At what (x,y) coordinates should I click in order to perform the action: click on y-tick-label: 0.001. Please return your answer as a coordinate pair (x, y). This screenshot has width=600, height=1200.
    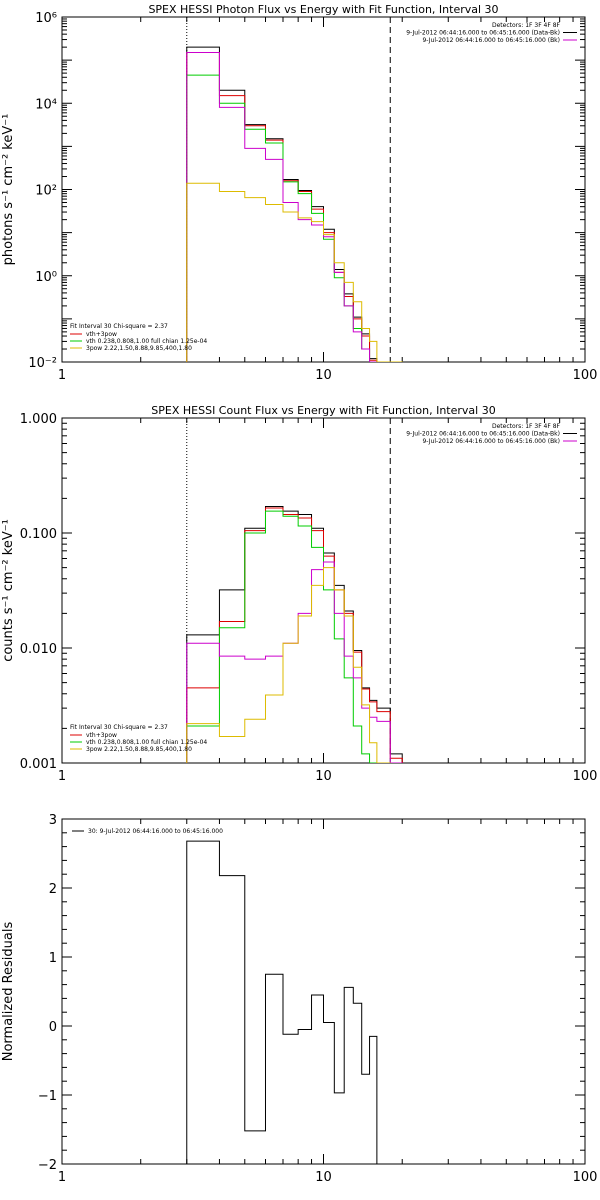
    Looking at the image, I should click on (38, 764).